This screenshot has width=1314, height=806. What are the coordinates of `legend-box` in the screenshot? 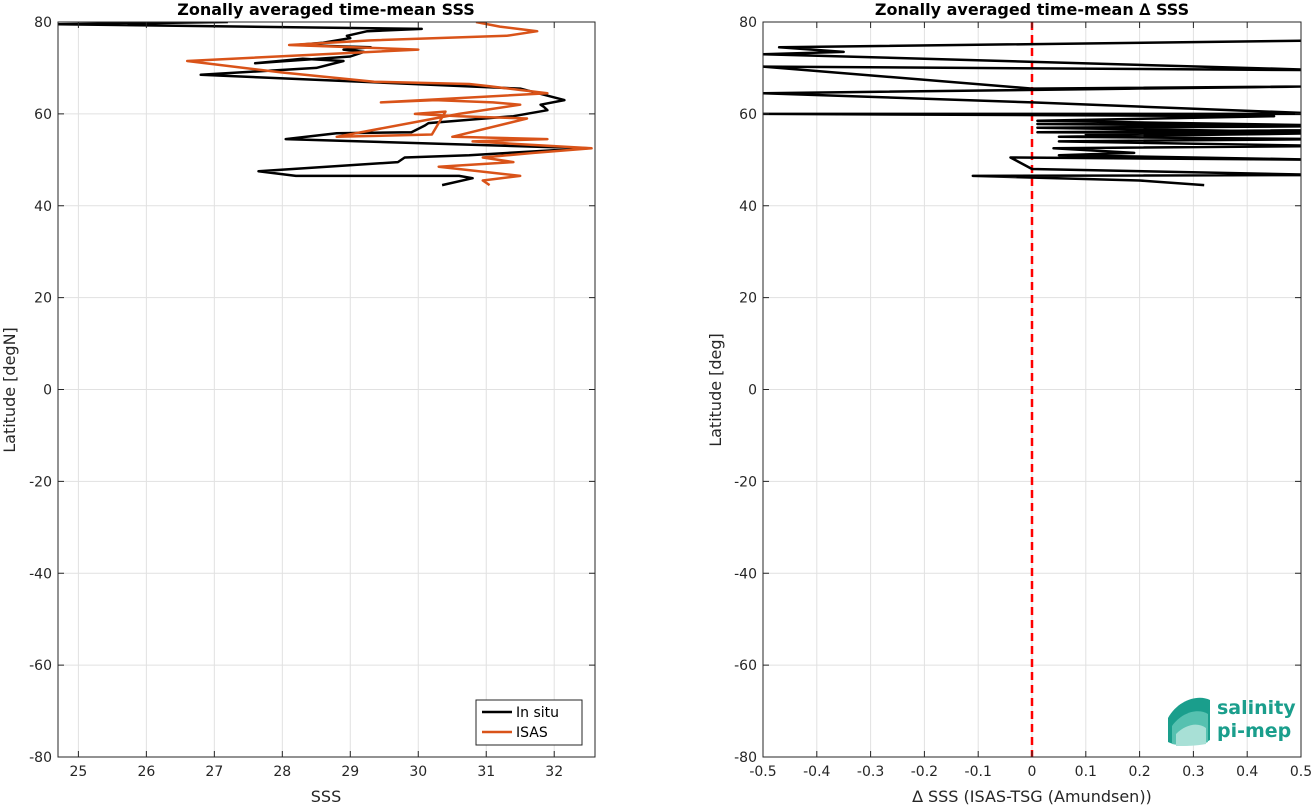 It's located at (529, 722).